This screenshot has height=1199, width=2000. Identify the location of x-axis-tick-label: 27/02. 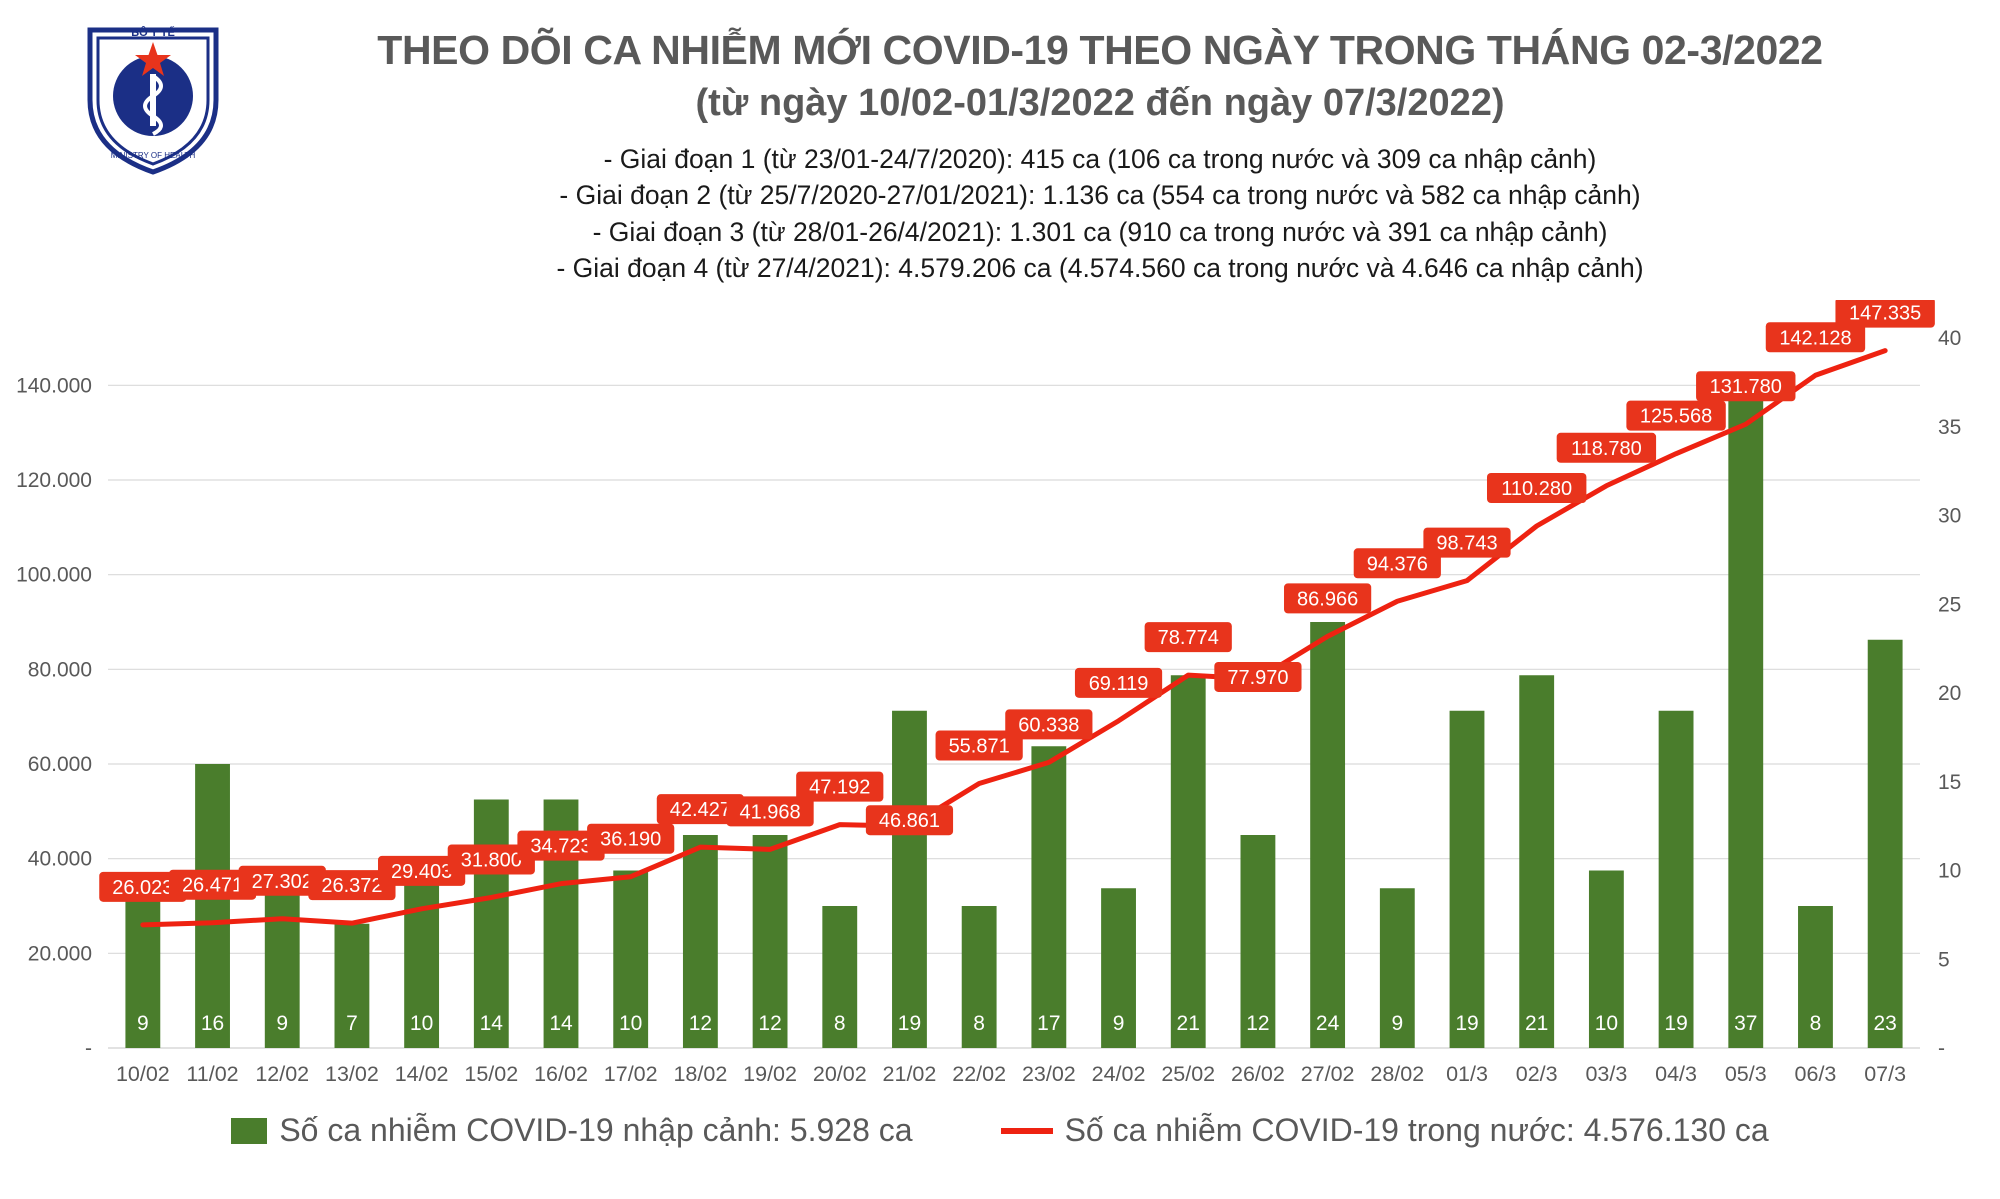
(1328, 1074).